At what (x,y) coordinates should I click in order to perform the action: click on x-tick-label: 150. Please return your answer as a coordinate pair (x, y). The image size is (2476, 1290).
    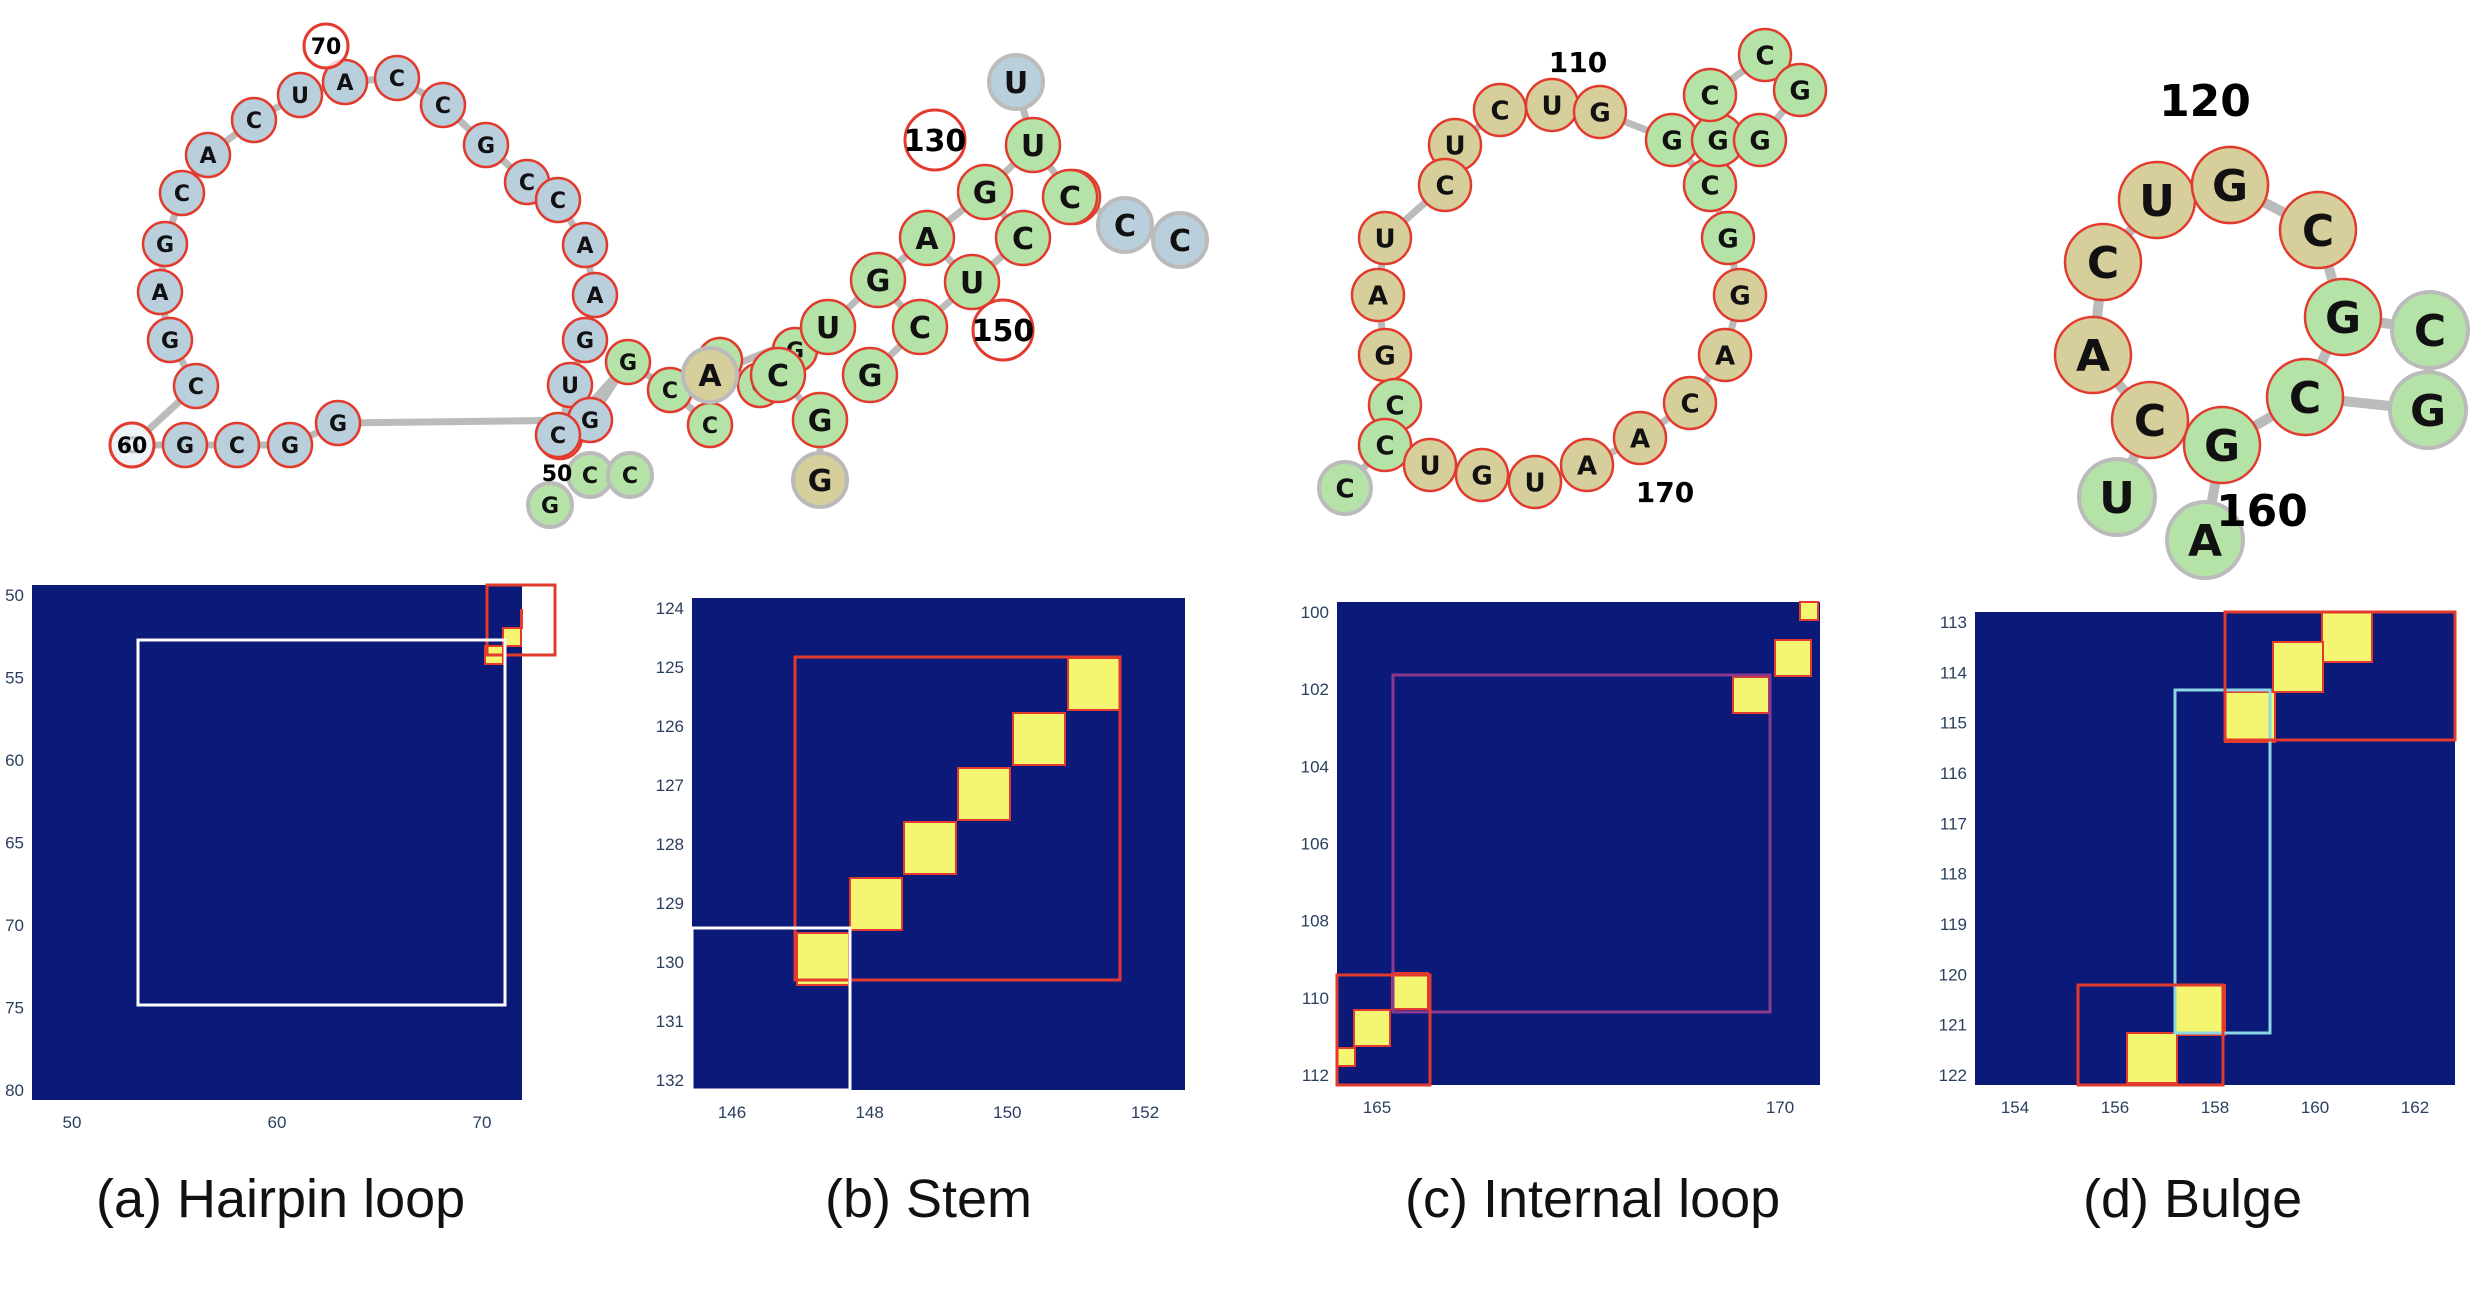
    Looking at the image, I should click on (1007, 1112).